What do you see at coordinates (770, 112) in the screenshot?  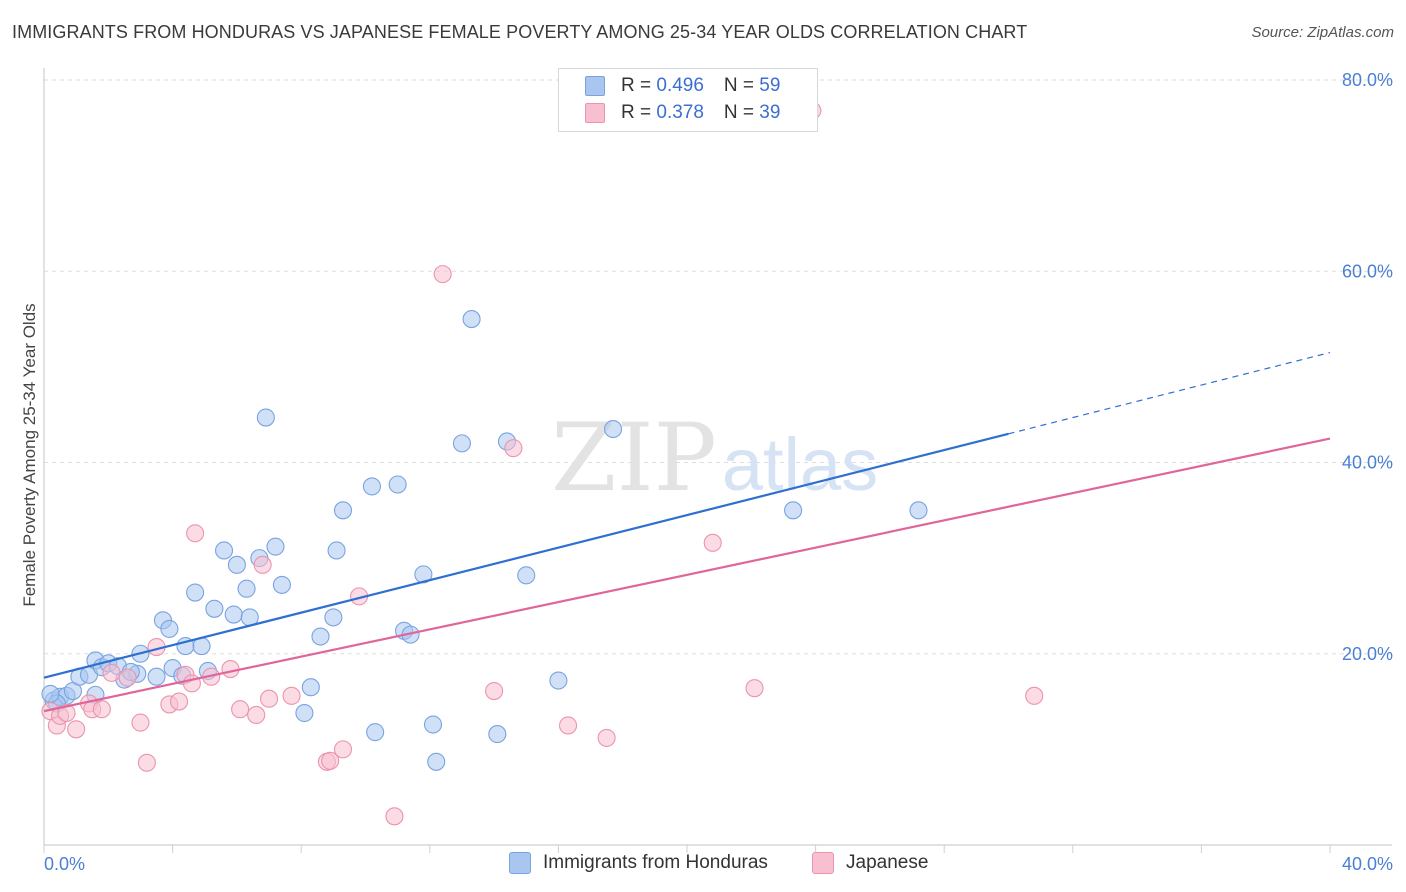 I see `legend-n-value: 39` at bounding box center [770, 112].